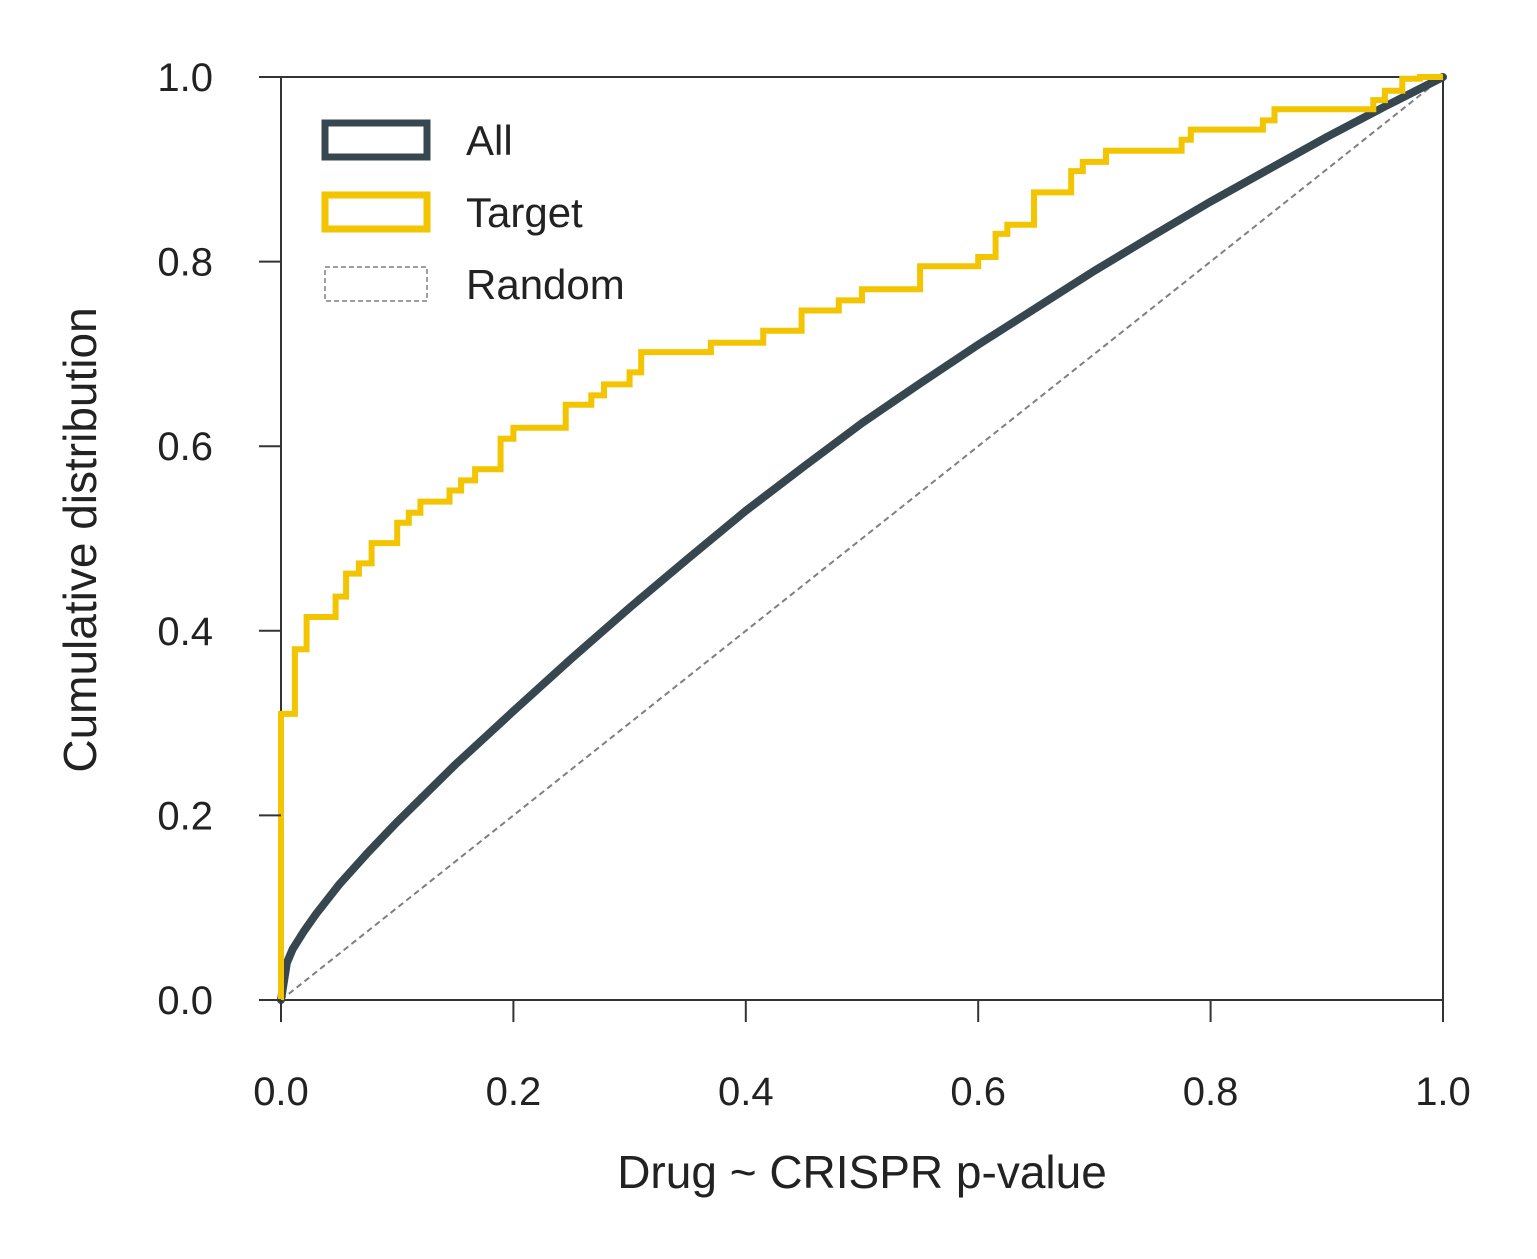 This screenshot has width=1537, height=1259. I want to click on y-tick-label: 0.4, so click(185, 632).